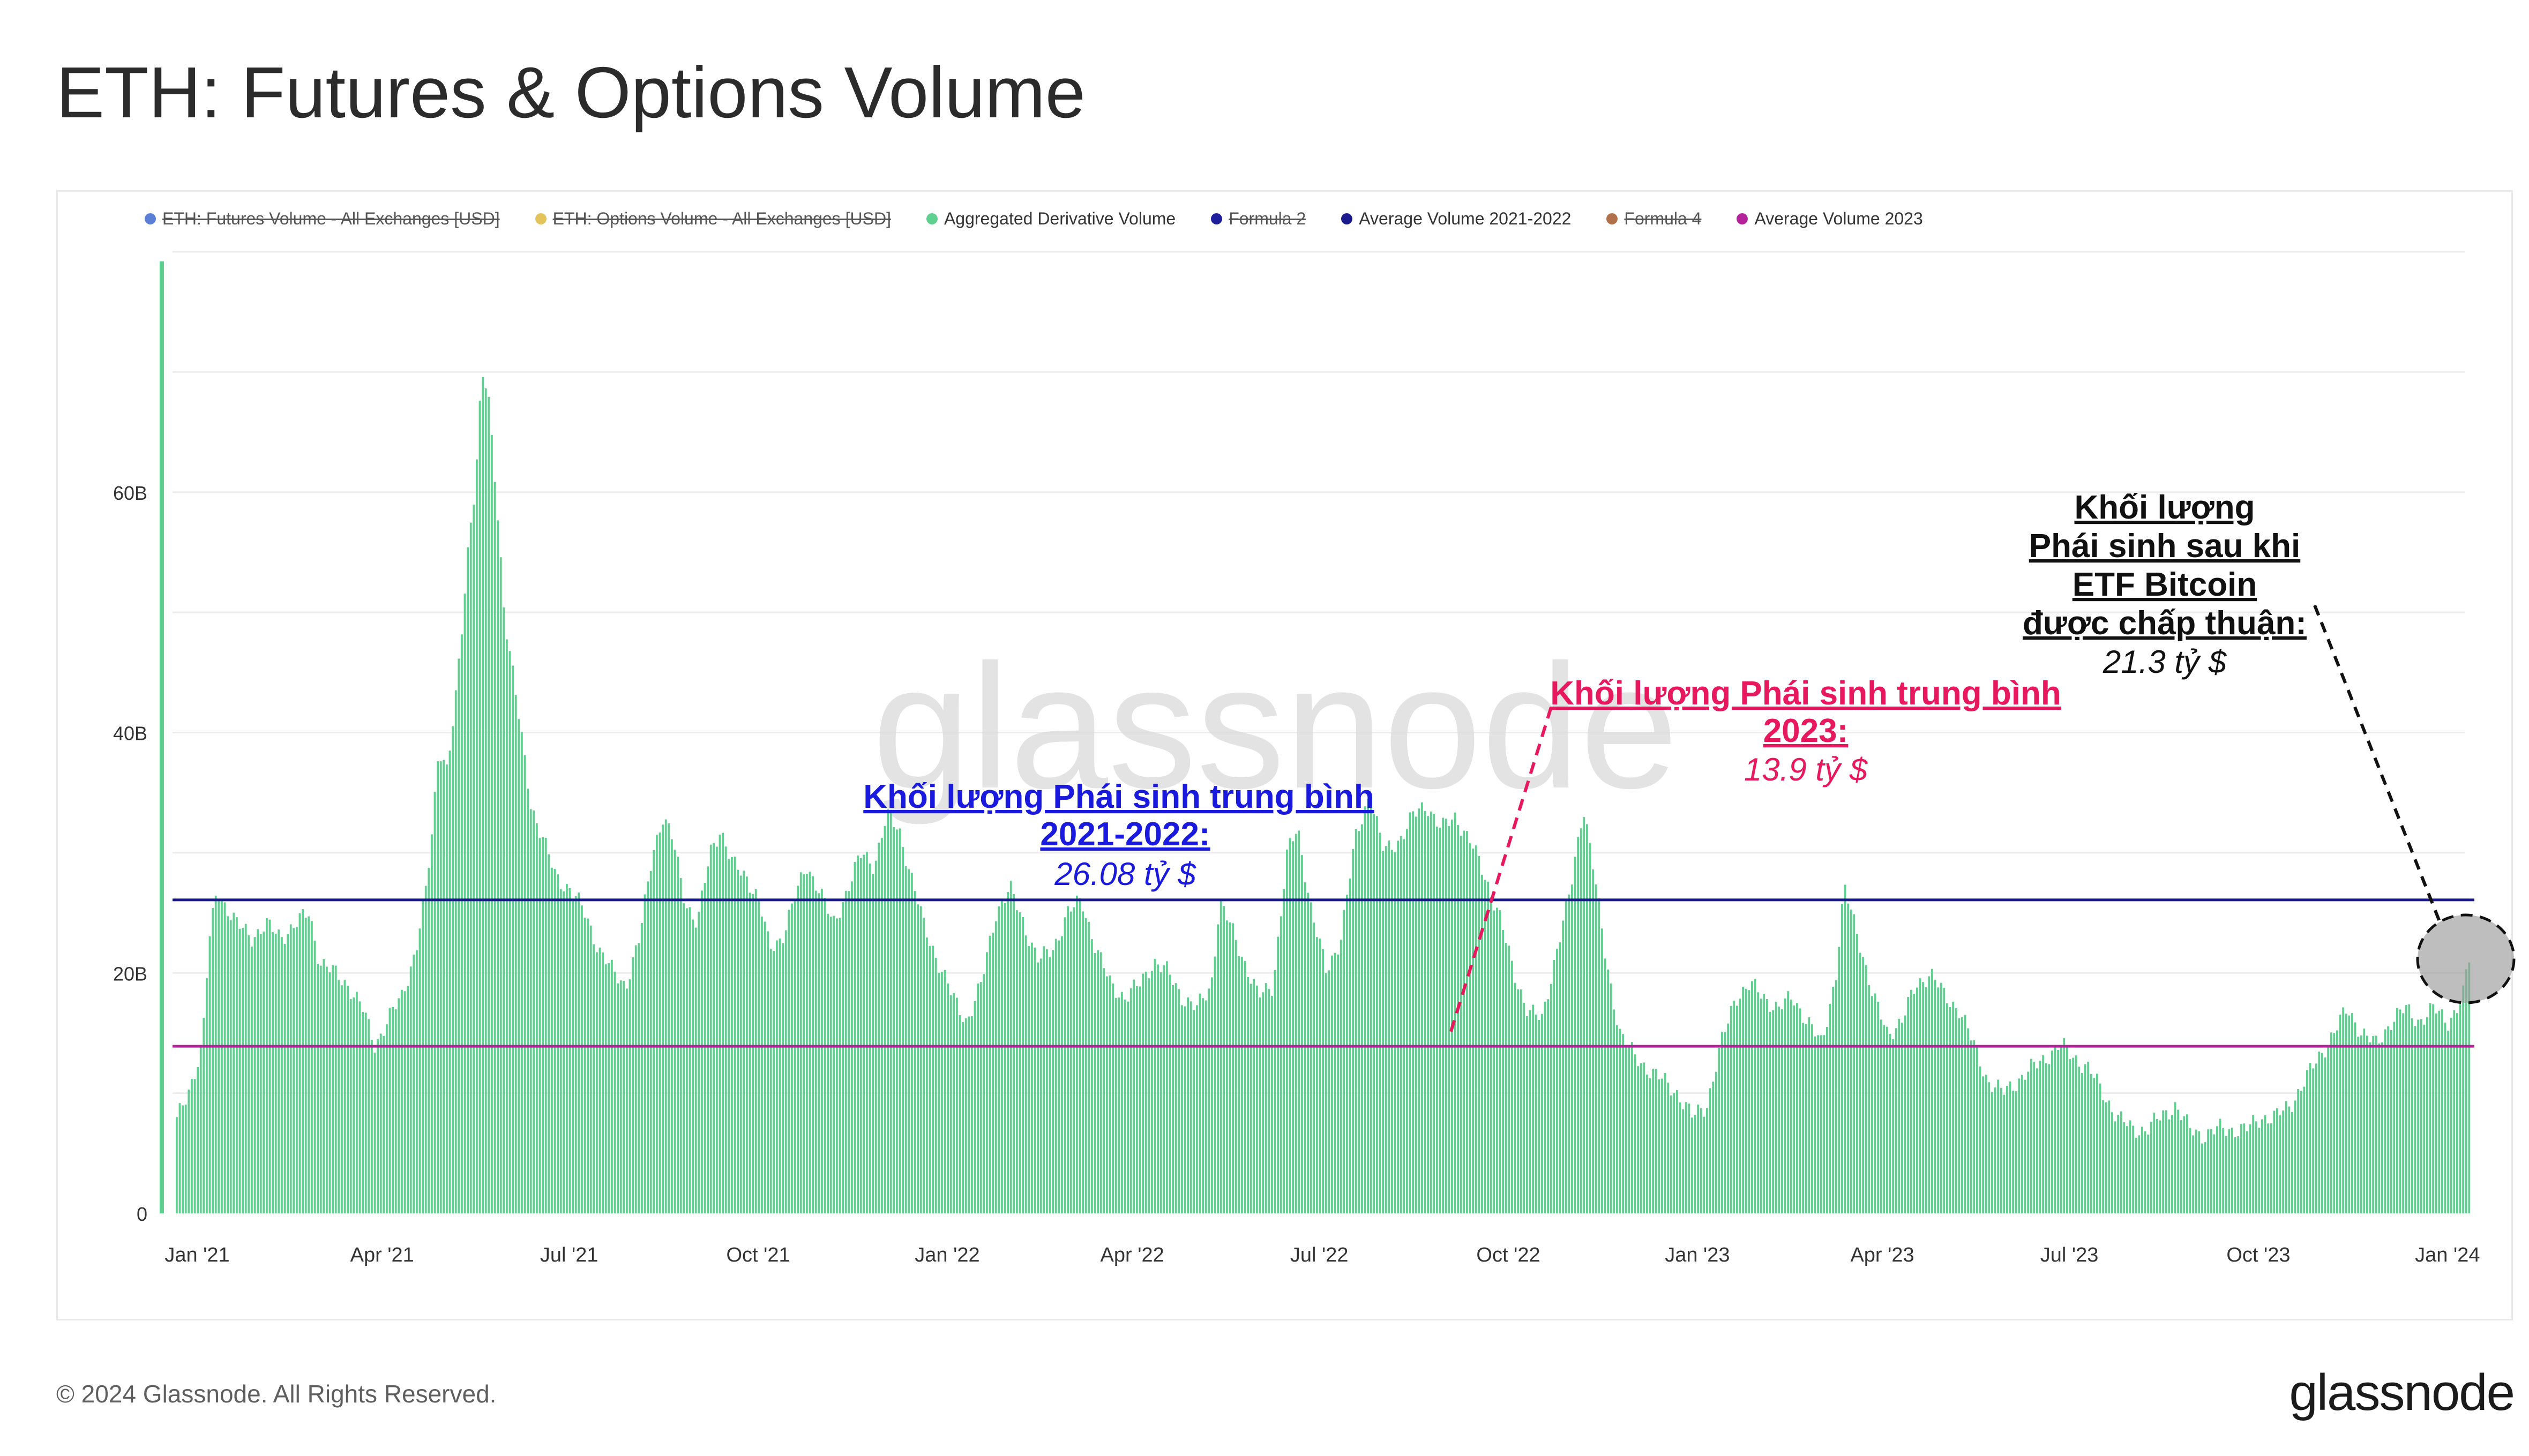 The width and height of the screenshot is (2529, 1456). I want to click on y-axis-labels: 0 20B 40B 60B, so click(130, 854).